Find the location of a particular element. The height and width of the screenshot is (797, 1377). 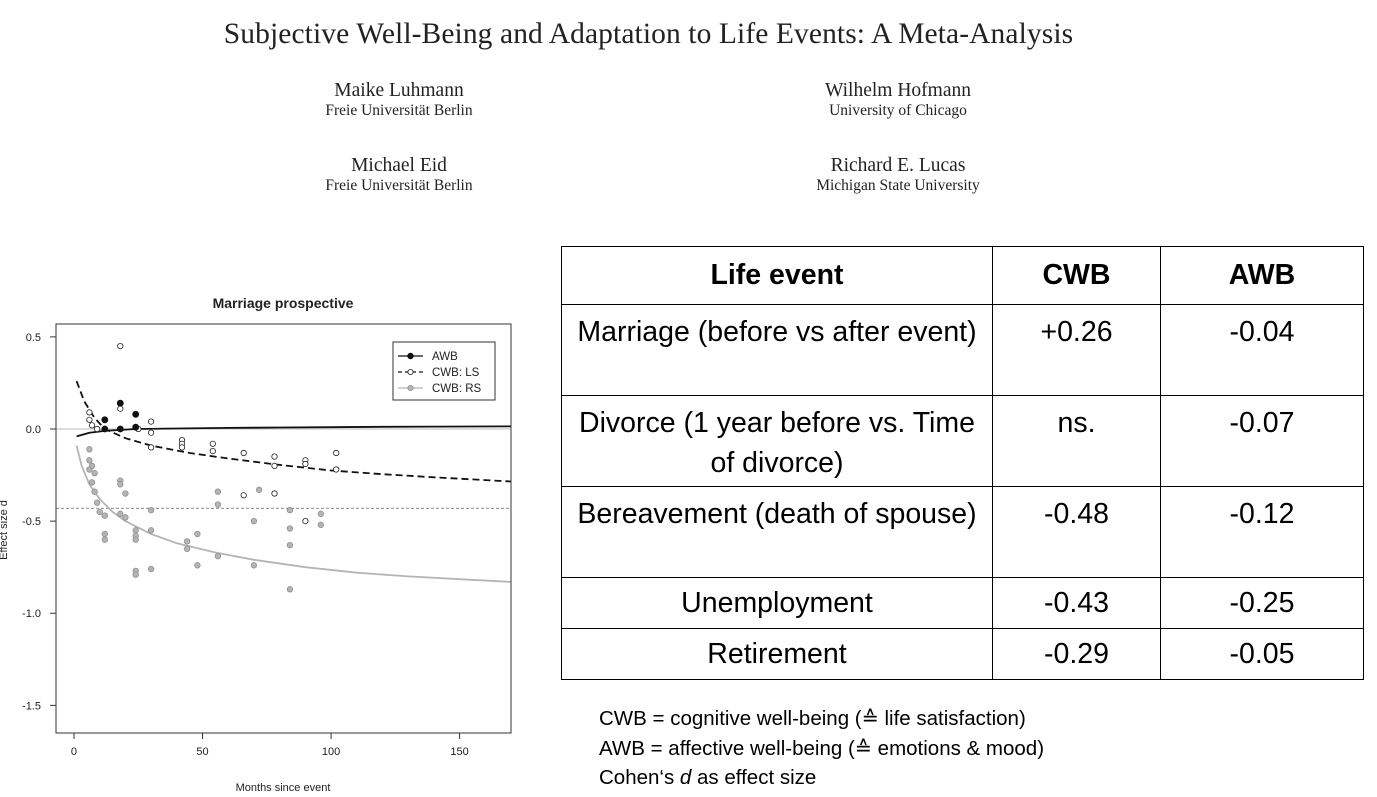

fit-curve-awb is located at coordinates (293, 431).